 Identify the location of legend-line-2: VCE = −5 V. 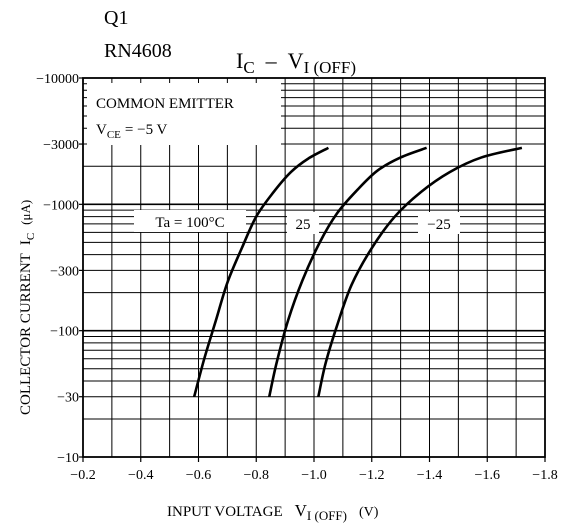
(132, 131).